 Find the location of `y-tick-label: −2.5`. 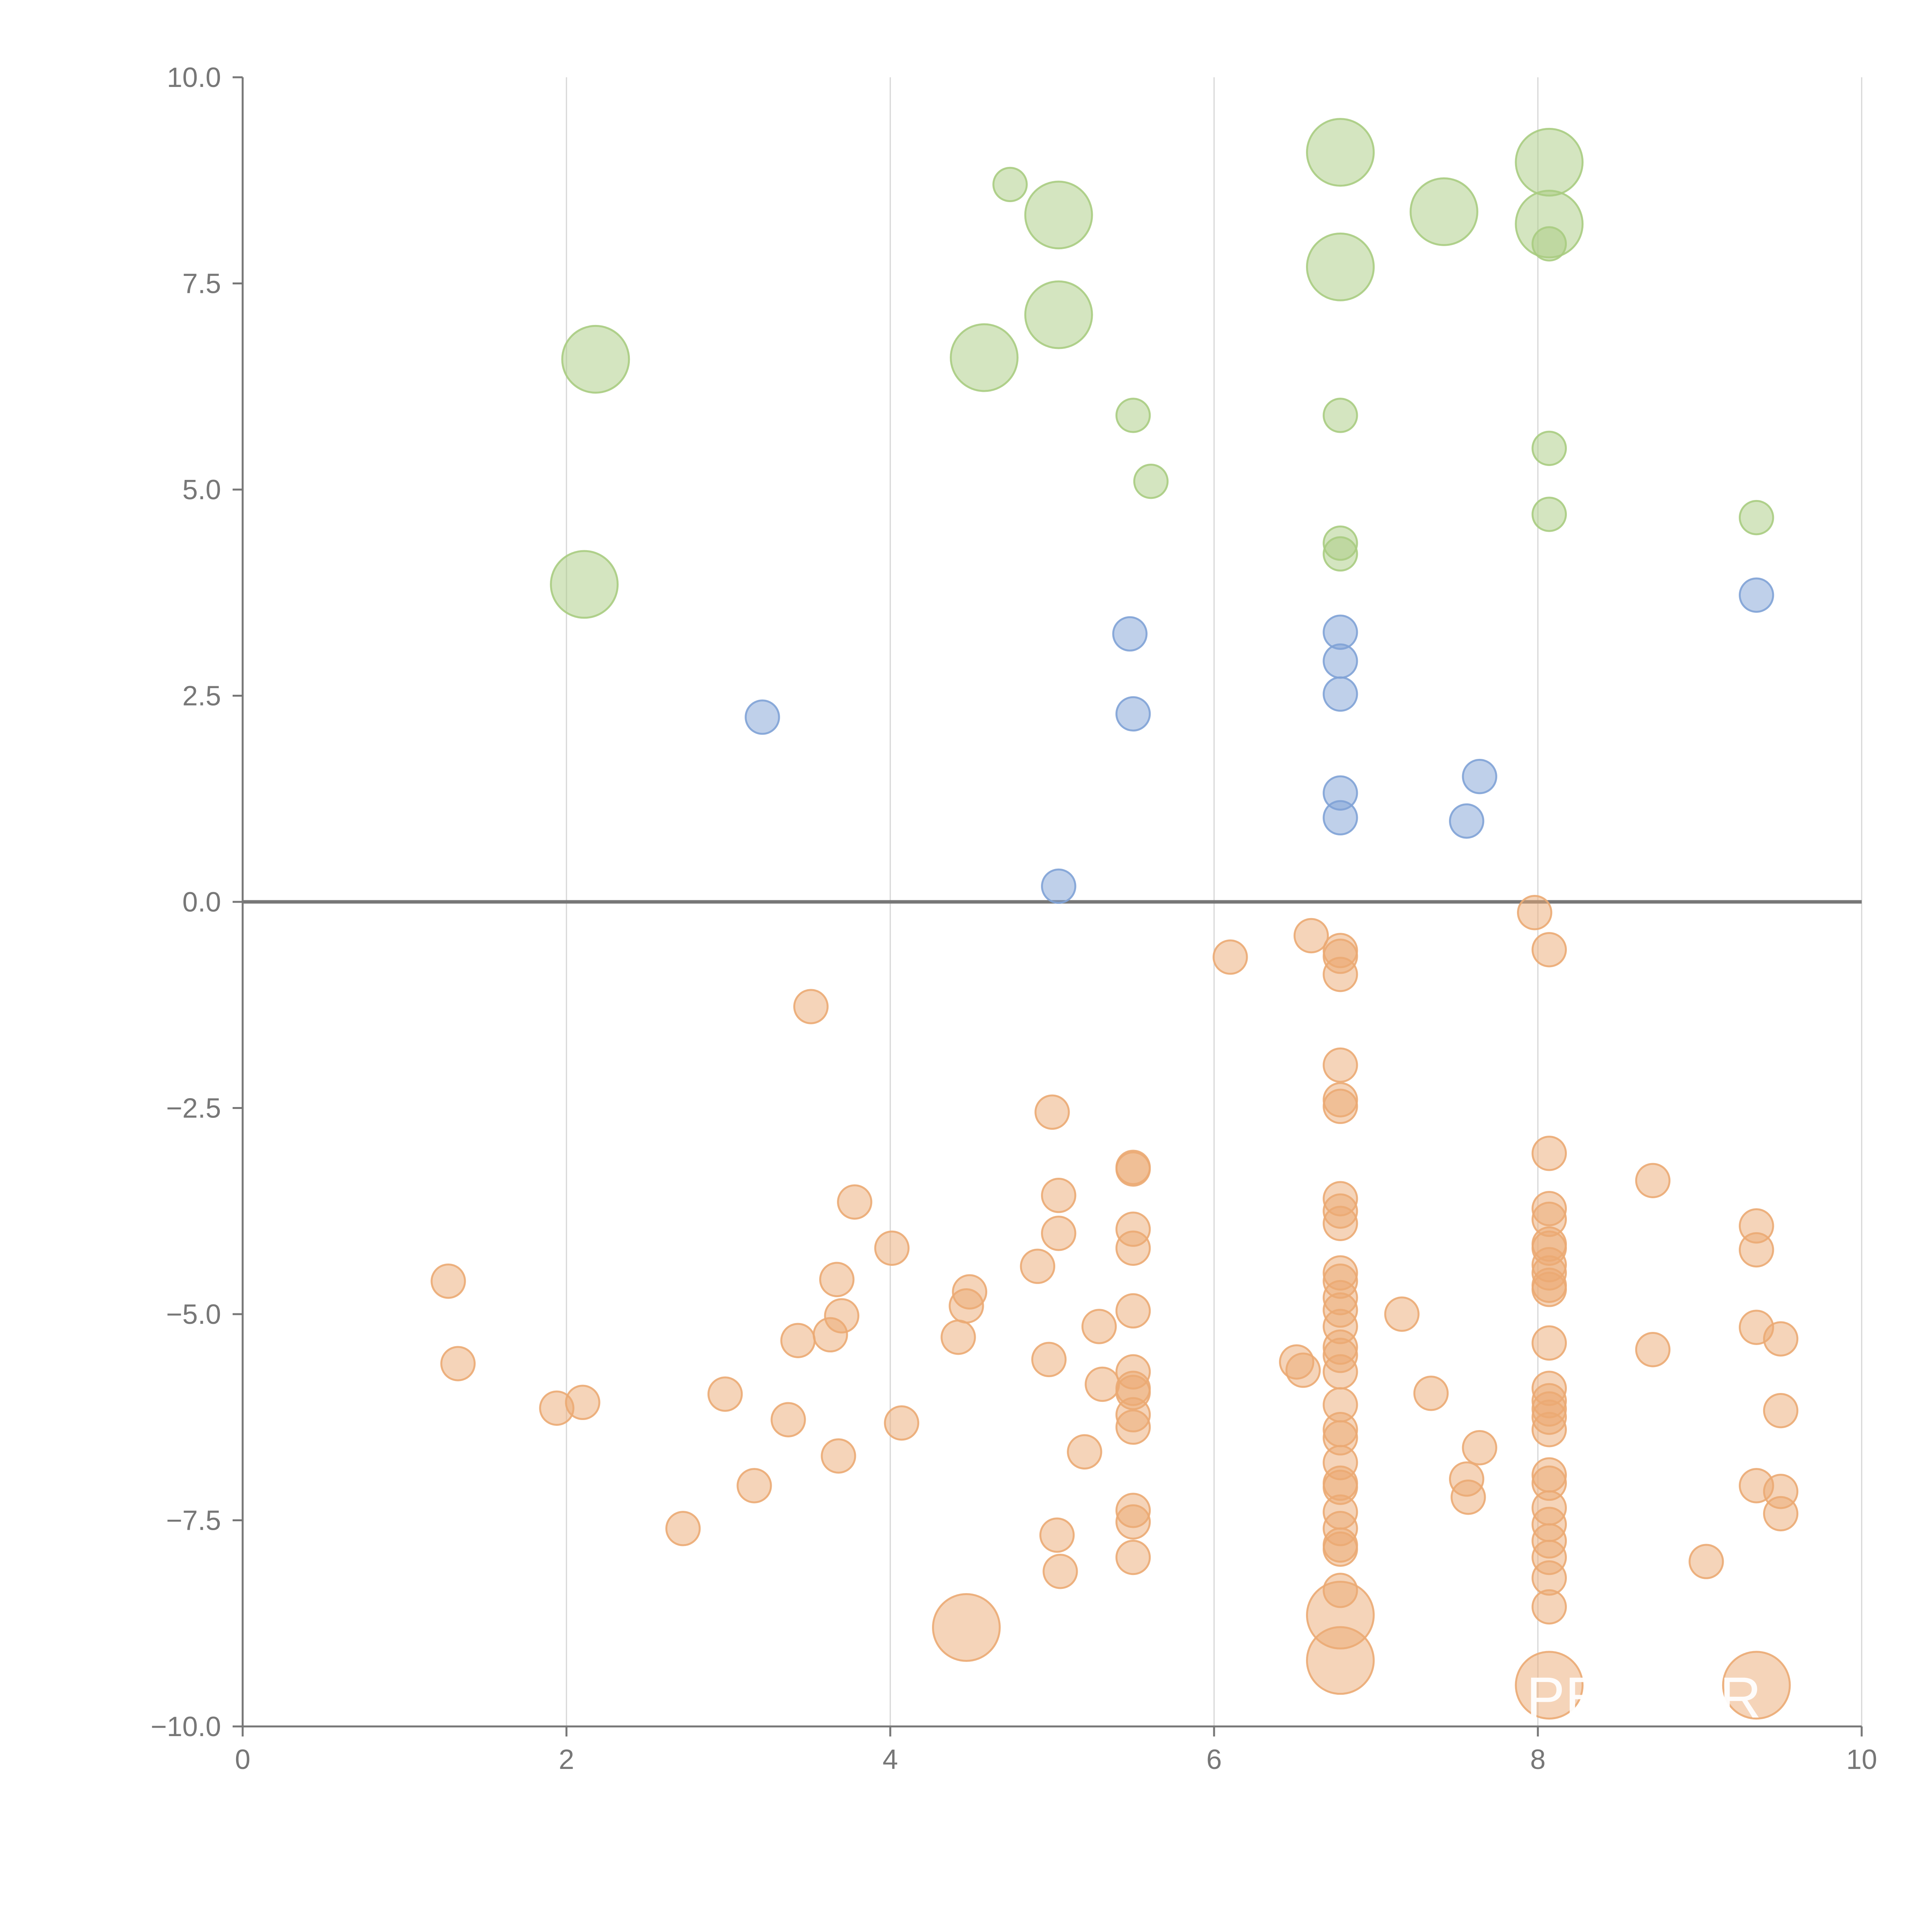

y-tick-label: −2.5 is located at coordinates (193, 1108).